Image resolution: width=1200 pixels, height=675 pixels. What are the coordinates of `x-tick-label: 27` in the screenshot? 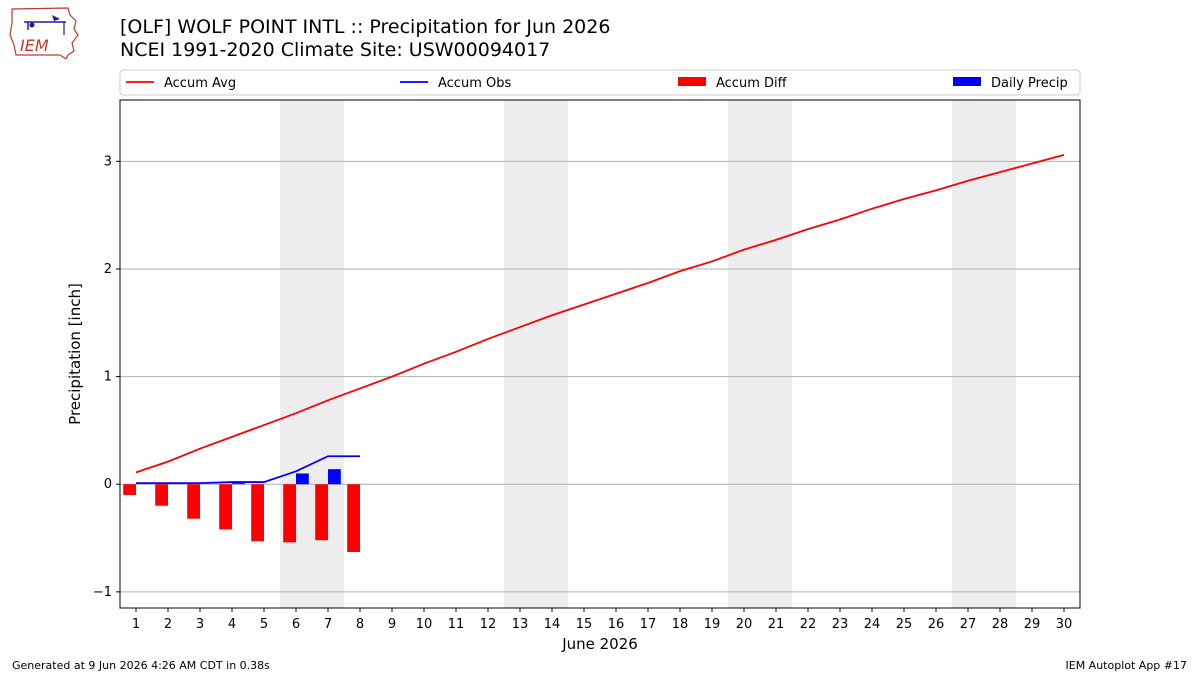 It's located at (968, 624).